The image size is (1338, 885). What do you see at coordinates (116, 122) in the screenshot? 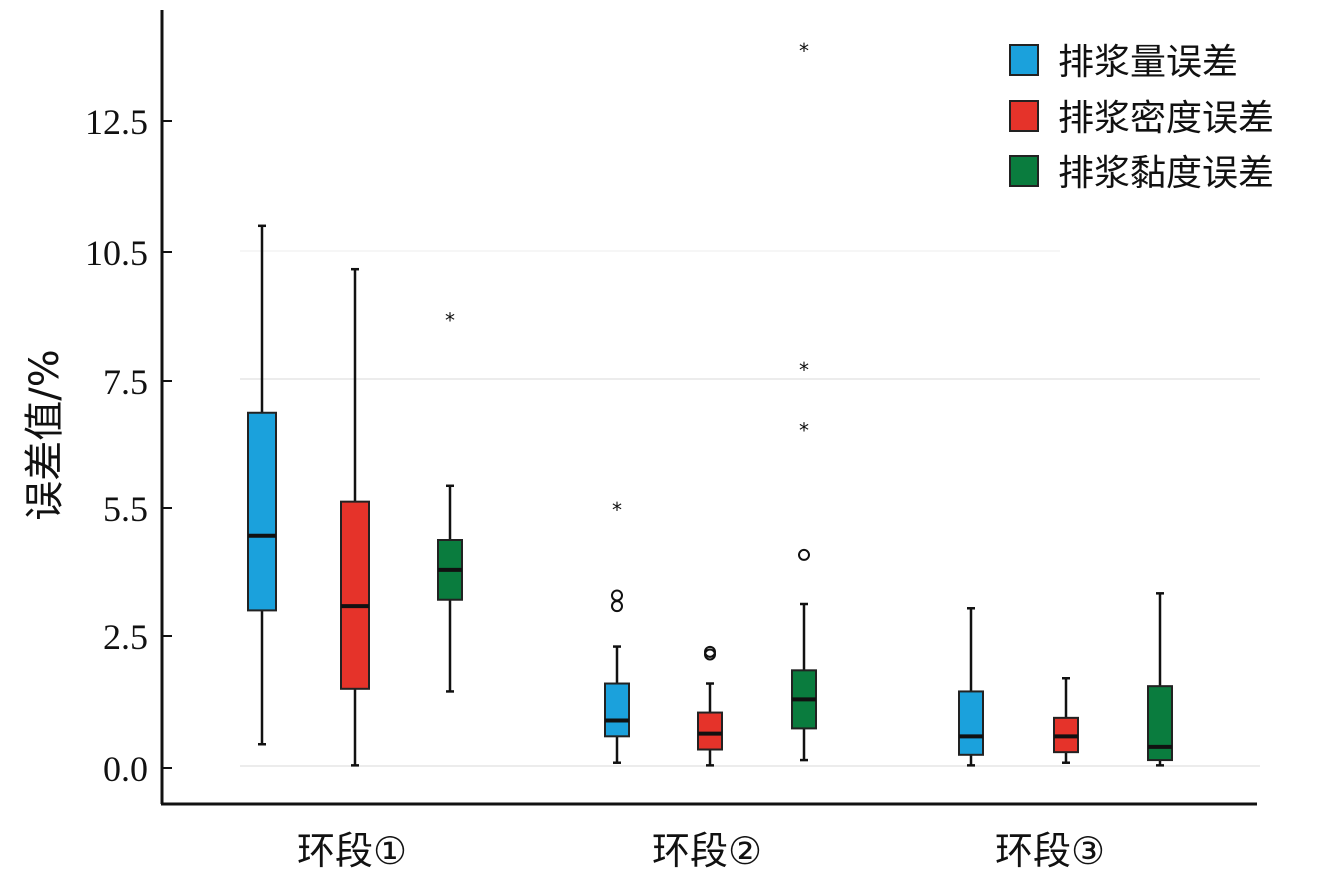
I see `y-tick-label: 12.5` at bounding box center [116, 122].